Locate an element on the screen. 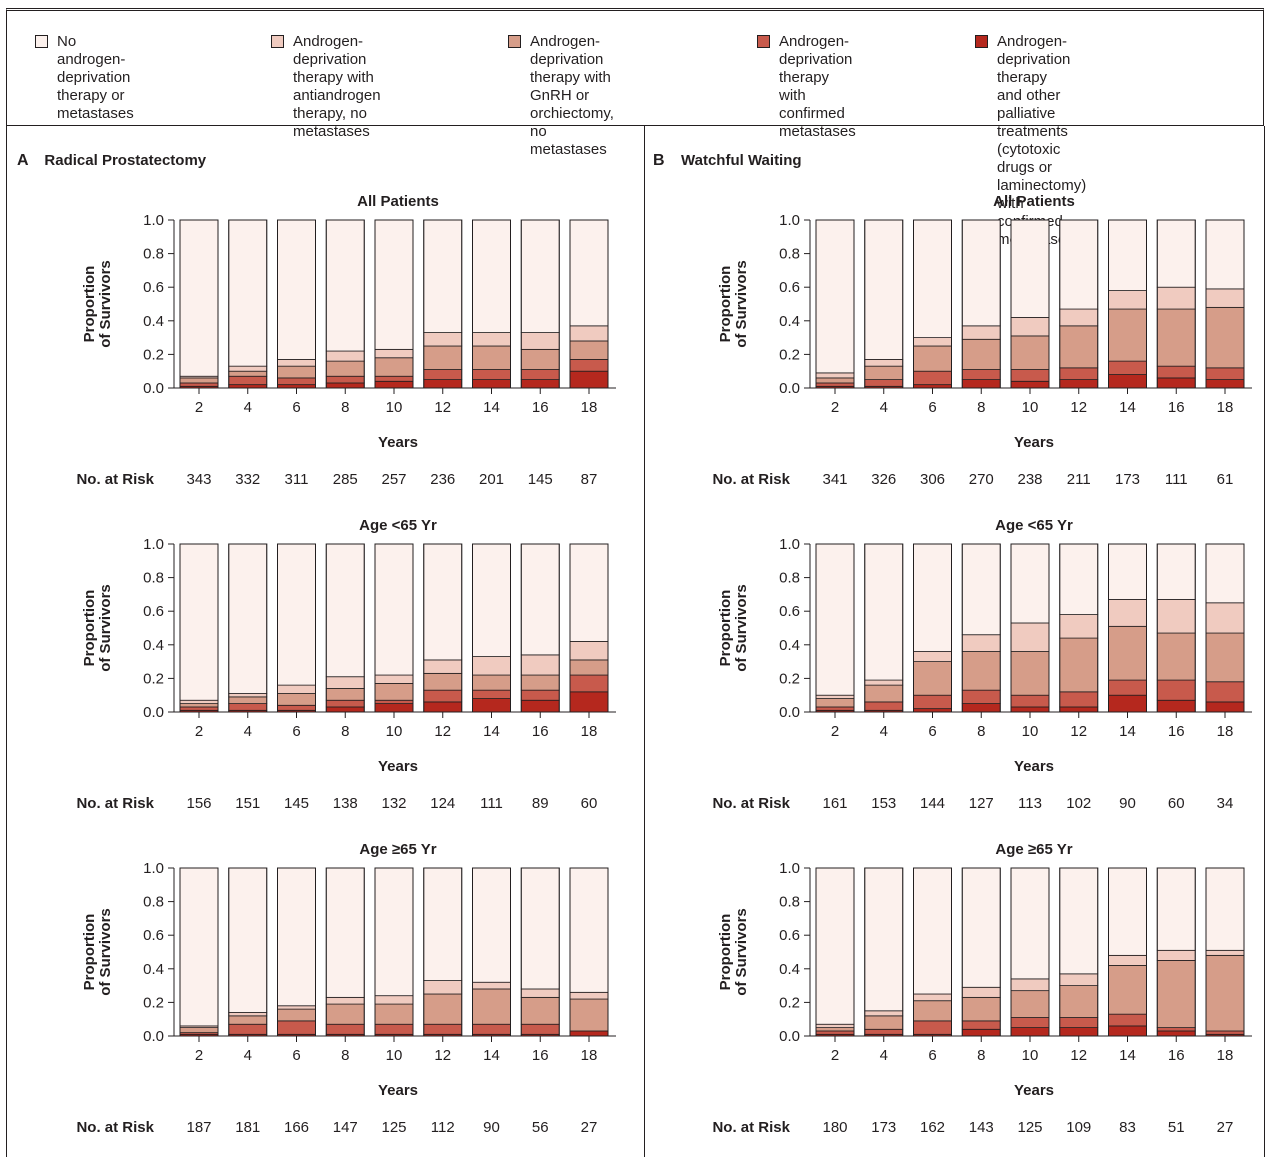  at-risk-value: 113 is located at coordinates (1030, 803).